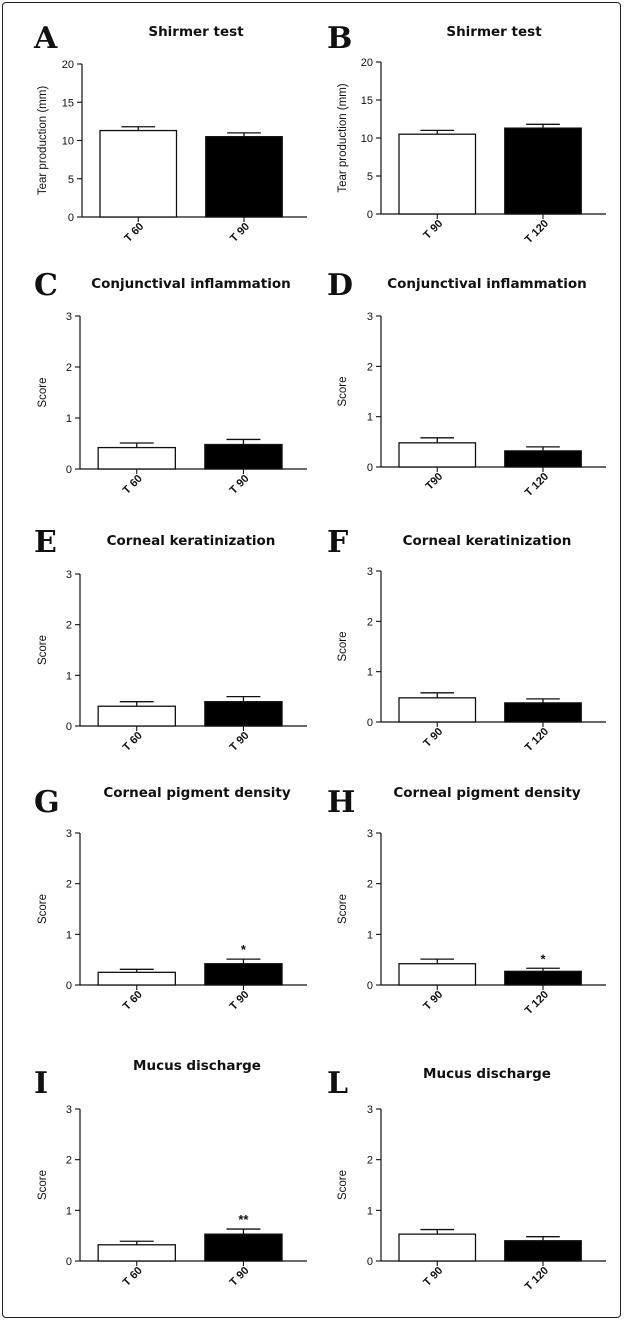 Image resolution: width=625 pixels, height=1322 pixels. What do you see at coordinates (170, 1173) in the screenshot?
I see `panel-i: I Mucus discharge Score 0 1 2 3 T 60 T 90 **` at bounding box center [170, 1173].